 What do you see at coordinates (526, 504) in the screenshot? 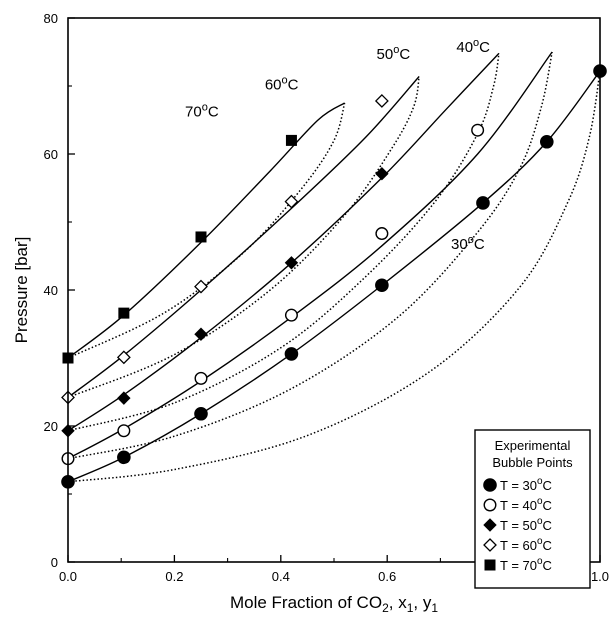
I see `legend-entry-40: T = 40oC` at bounding box center [526, 504].